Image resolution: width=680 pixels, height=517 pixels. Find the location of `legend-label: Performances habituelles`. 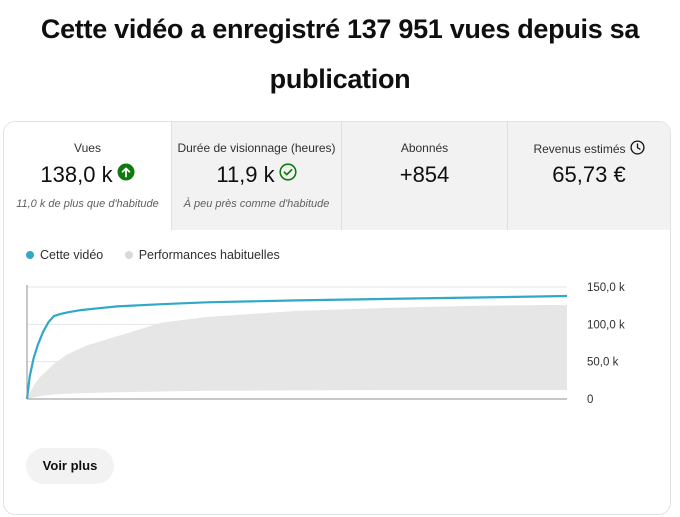

legend-label: Performances habituelles is located at coordinates (209, 255).